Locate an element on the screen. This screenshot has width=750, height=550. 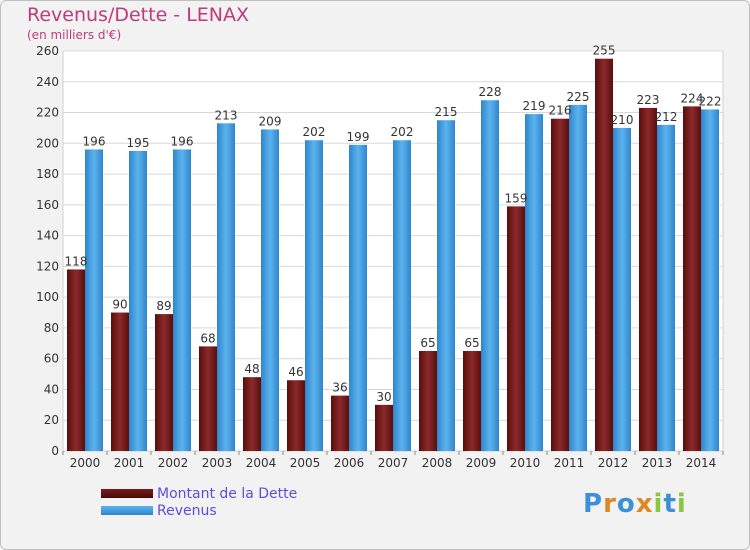
y-axis-ticks: 0 20 40 60 80 100 120 140 160 180 200 220 240 260 is located at coordinates (47, 251).